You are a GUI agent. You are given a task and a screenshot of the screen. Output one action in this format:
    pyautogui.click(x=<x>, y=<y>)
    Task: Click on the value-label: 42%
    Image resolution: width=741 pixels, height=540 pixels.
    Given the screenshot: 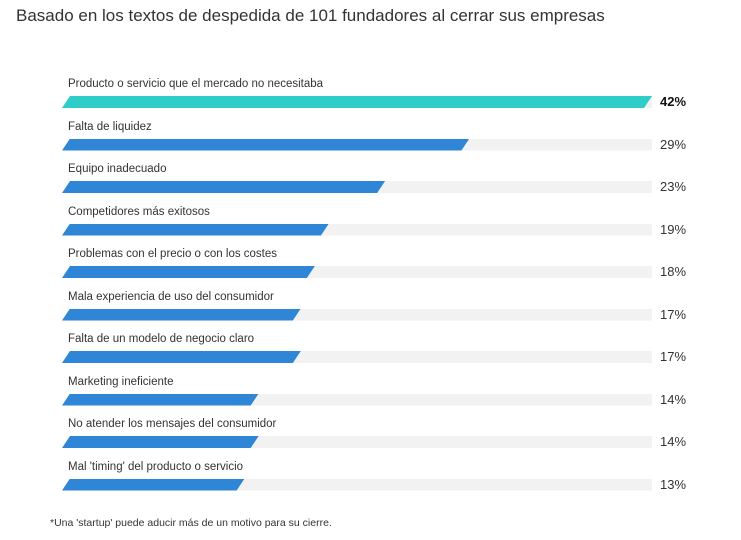 What is the action you would take?
    pyautogui.click(x=673, y=101)
    